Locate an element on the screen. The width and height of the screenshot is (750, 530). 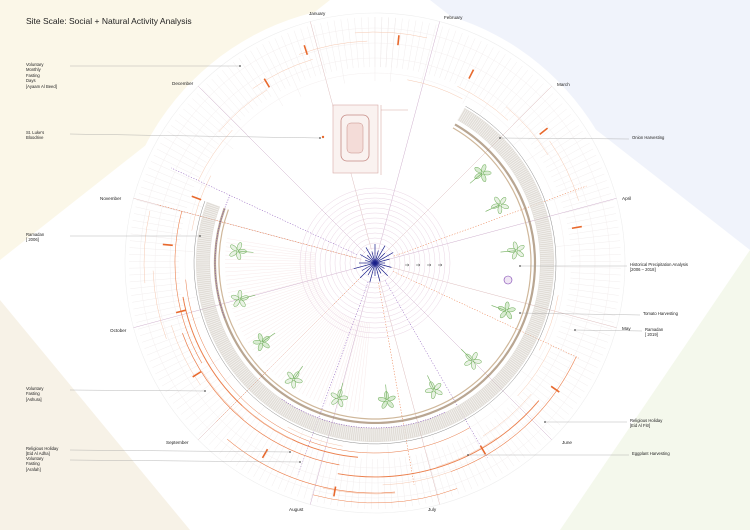
purple-dotted-arc is located at coordinates (362, 413).